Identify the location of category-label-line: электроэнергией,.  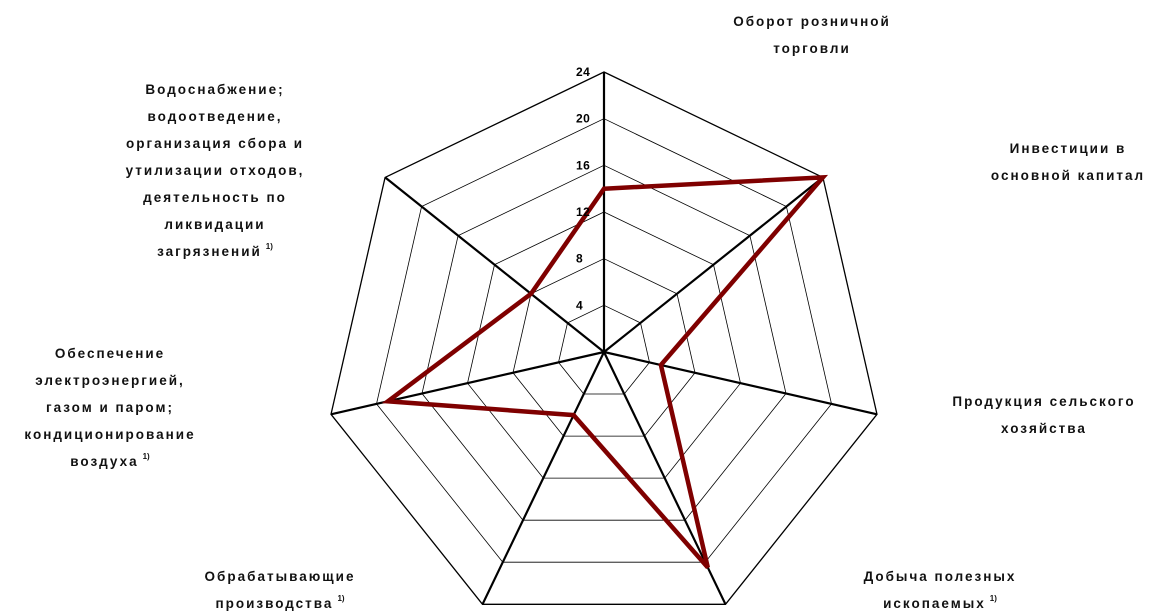
(110, 380).